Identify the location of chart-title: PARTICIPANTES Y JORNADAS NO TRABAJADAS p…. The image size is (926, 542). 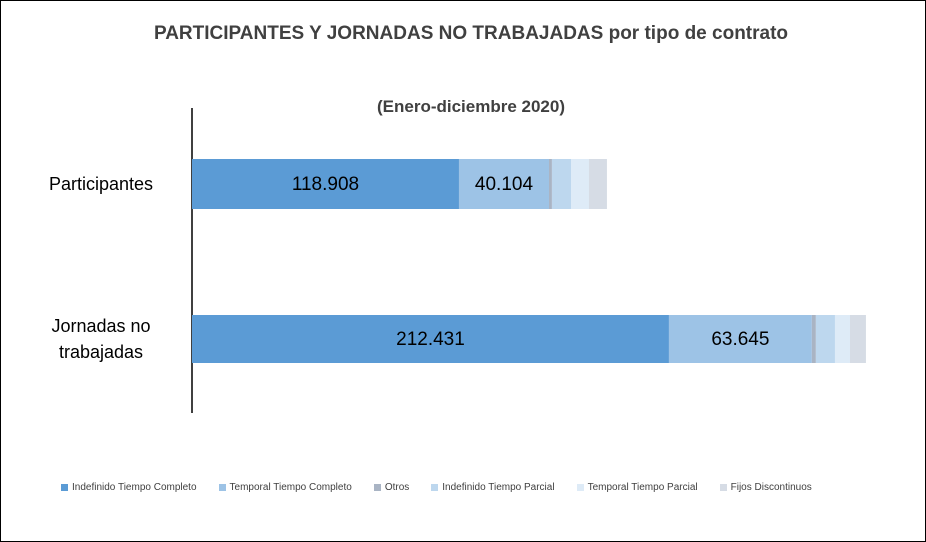
(471, 33).